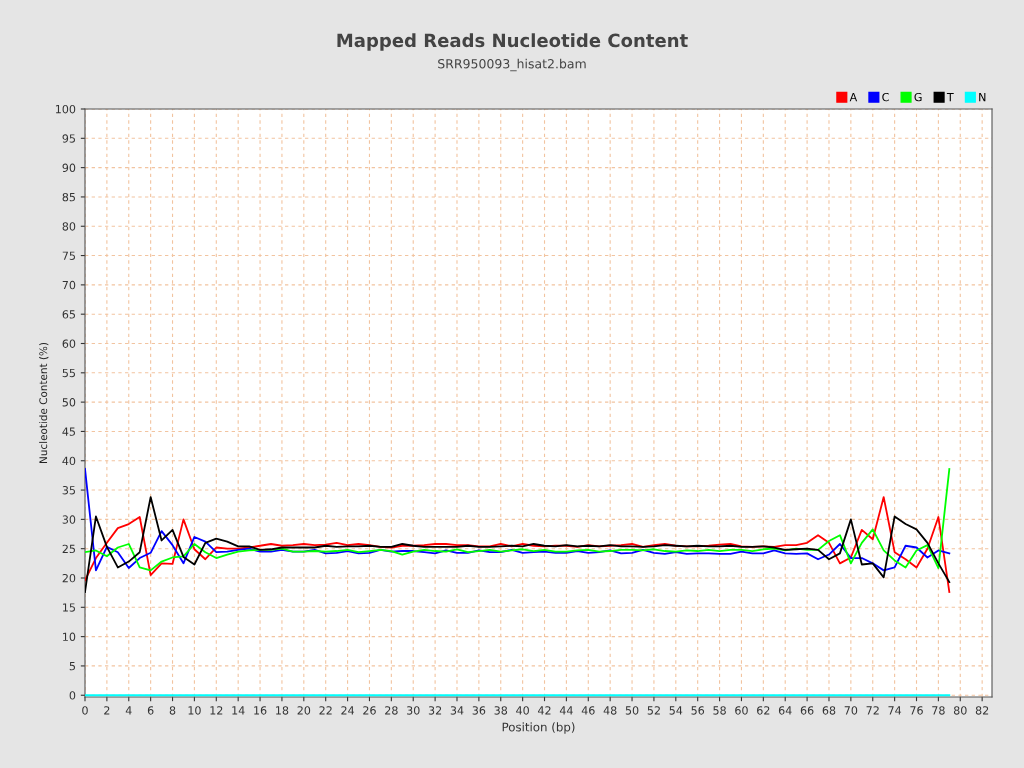  I want to click on x-tick-label: 36, so click(479, 710).